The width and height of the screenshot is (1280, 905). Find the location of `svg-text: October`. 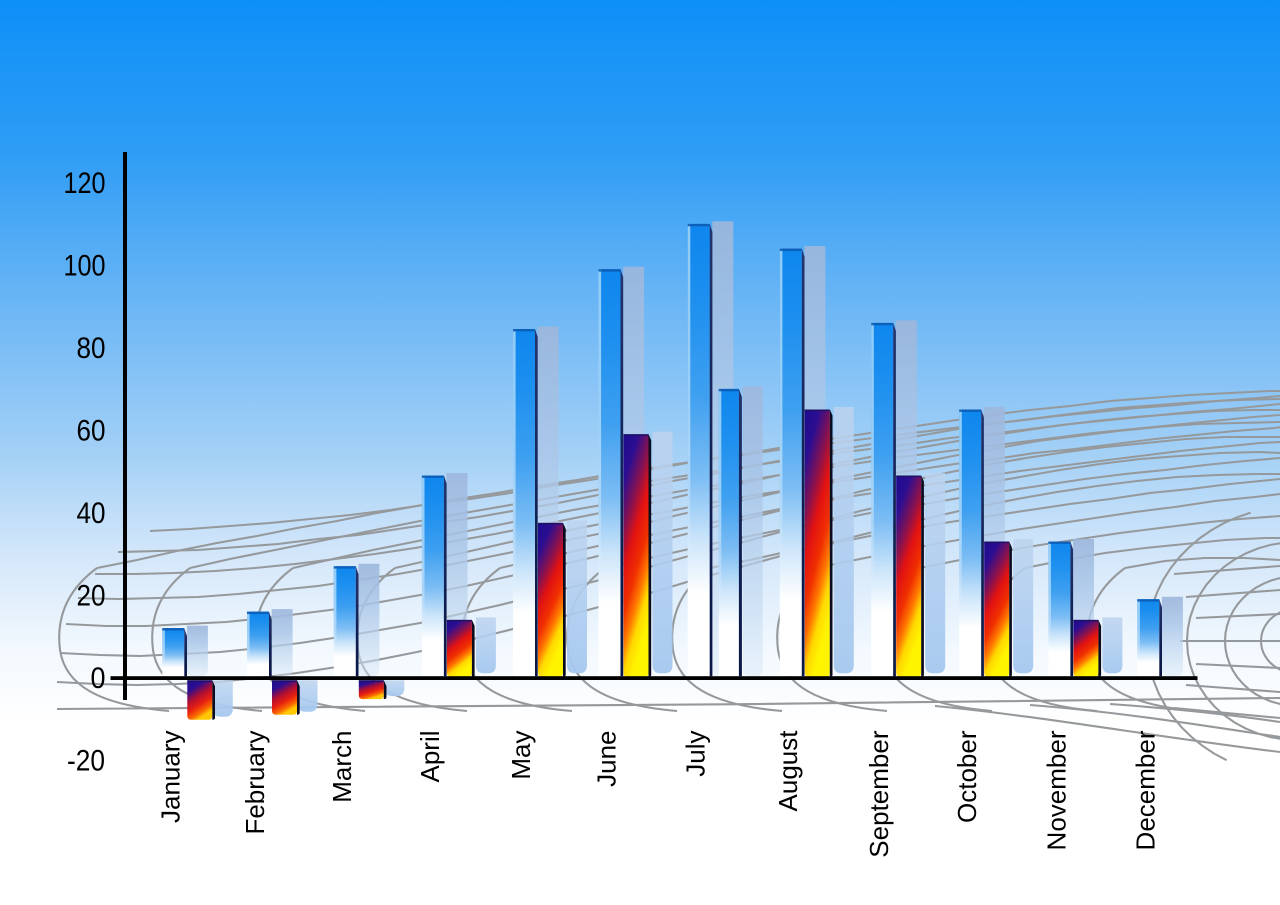

svg-text: October is located at coordinates (967, 776).